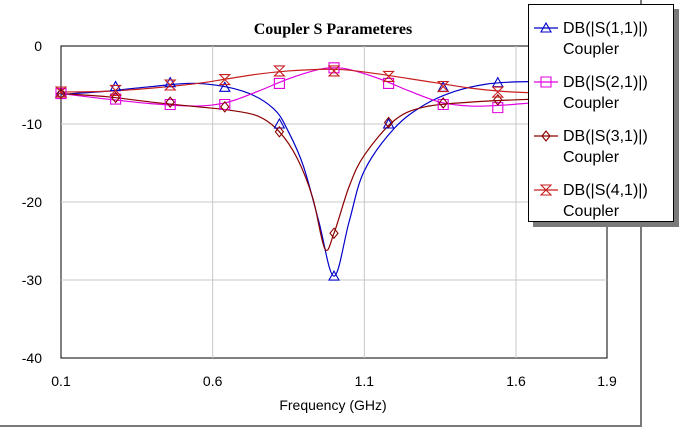  Describe the element at coordinates (213, 381) in the screenshot. I see `x-tick-label: 0.6` at that location.